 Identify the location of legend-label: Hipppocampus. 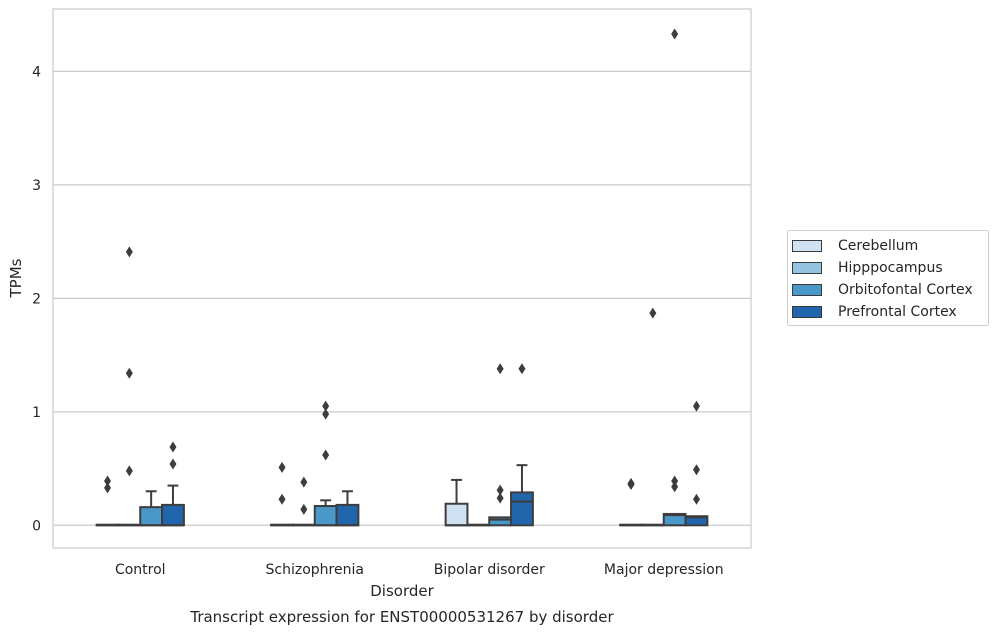
(890, 268).